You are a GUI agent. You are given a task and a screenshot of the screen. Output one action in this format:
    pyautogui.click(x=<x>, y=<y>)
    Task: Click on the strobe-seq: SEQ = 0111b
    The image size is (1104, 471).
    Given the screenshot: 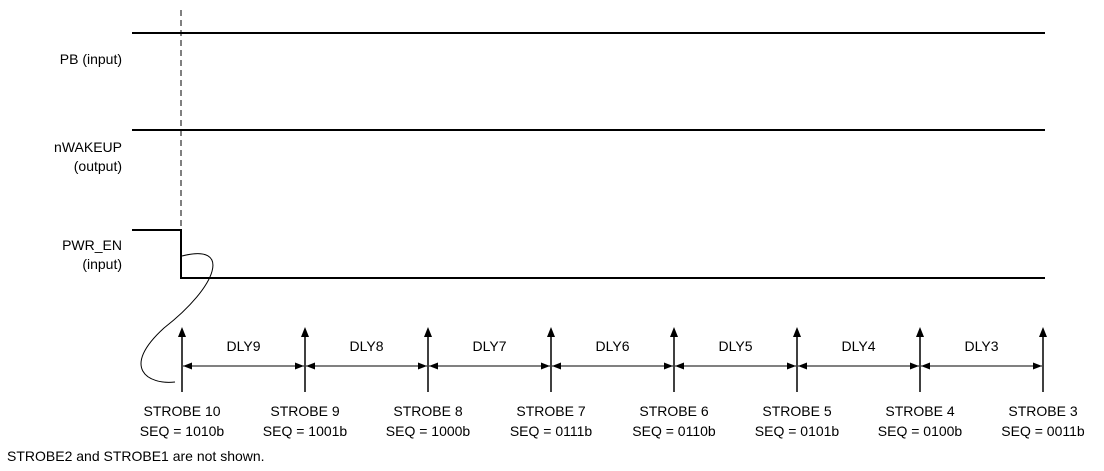 What is the action you would take?
    pyautogui.click(x=551, y=431)
    